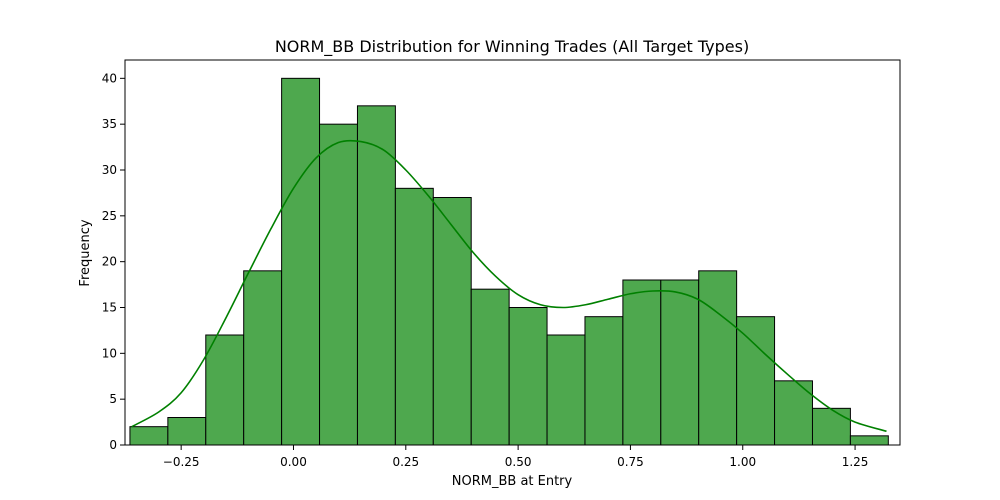 The image size is (1000, 500). What do you see at coordinates (109, 78) in the screenshot?
I see `y-tick-label: 40` at bounding box center [109, 78].